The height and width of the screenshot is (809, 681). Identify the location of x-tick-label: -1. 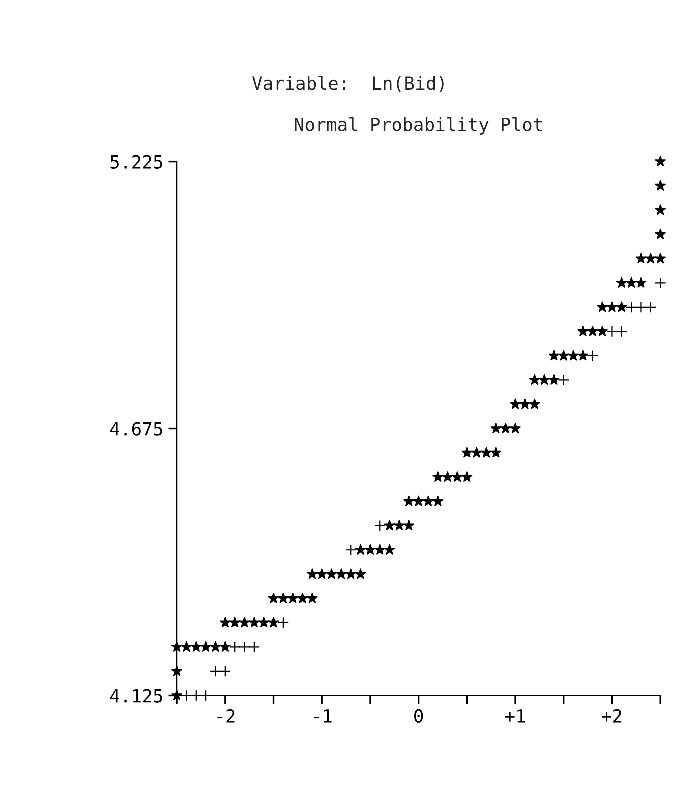
(323, 716).